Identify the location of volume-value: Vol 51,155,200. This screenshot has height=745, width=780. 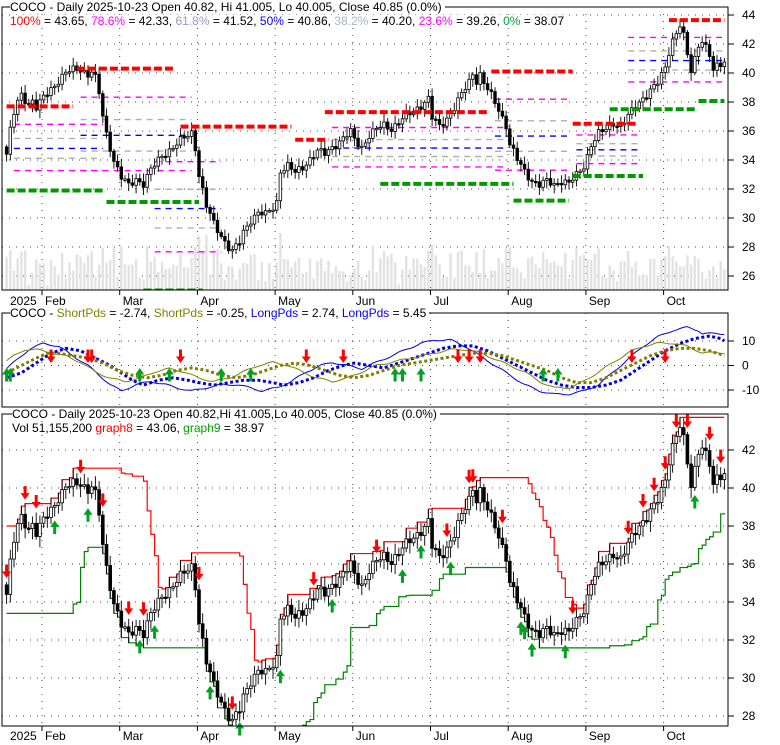
(54, 428).